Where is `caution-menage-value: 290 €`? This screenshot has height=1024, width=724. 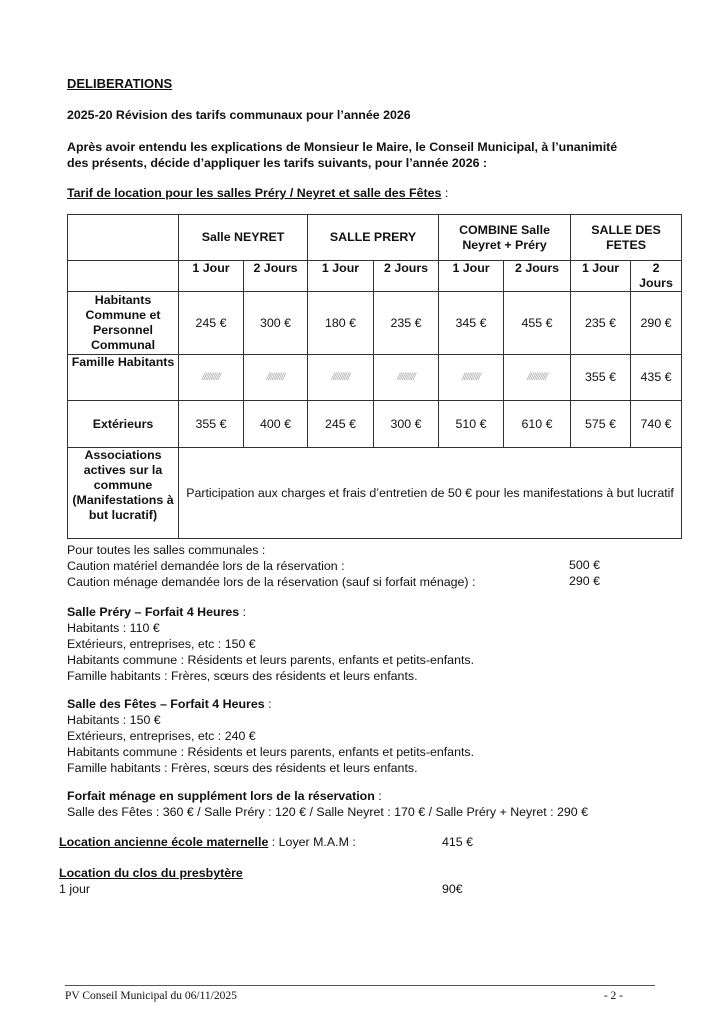
caution-menage-value: 290 € is located at coordinates (585, 581).